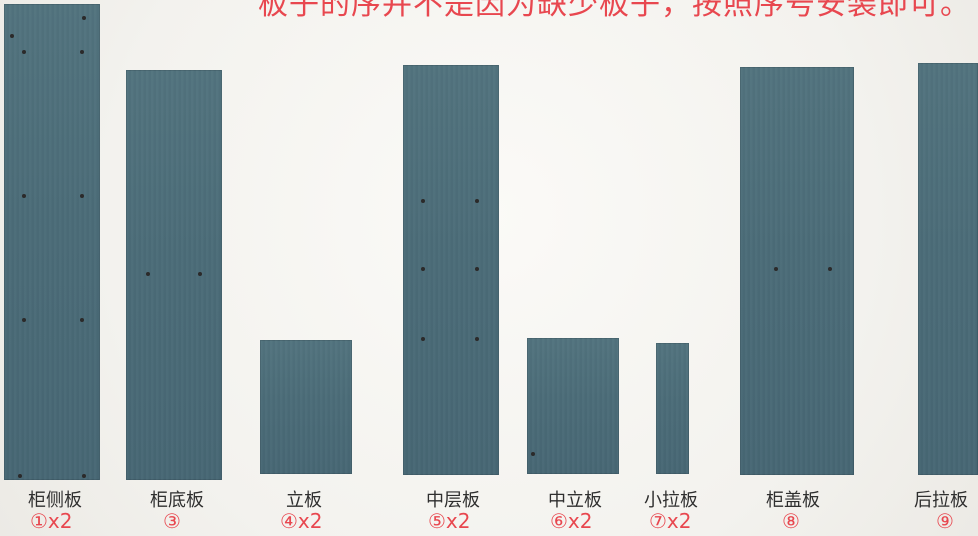  I want to click on cabinet-side-panel, so click(52, 242).